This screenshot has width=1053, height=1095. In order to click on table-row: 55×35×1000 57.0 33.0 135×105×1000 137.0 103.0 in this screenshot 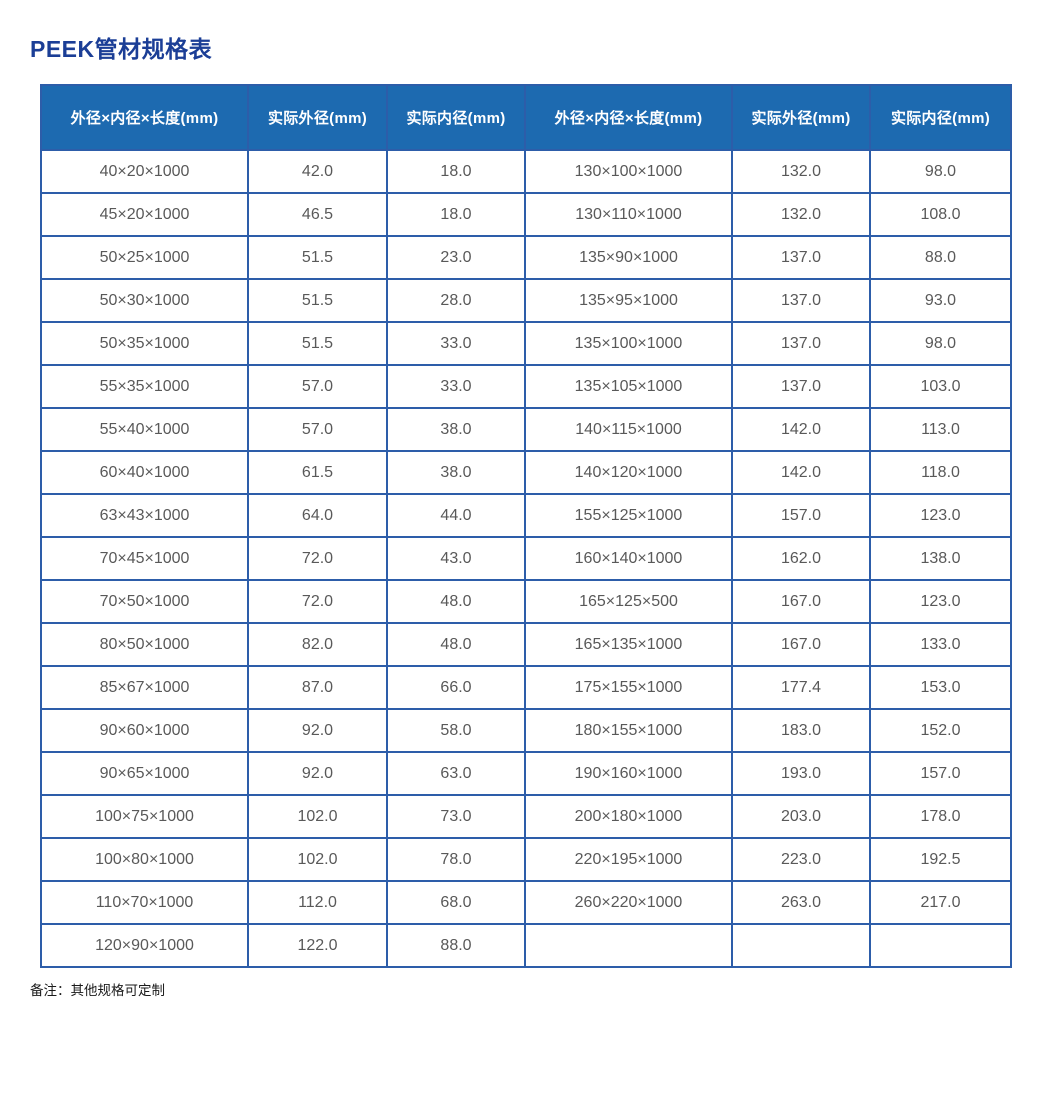, I will do `click(526, 386)`.